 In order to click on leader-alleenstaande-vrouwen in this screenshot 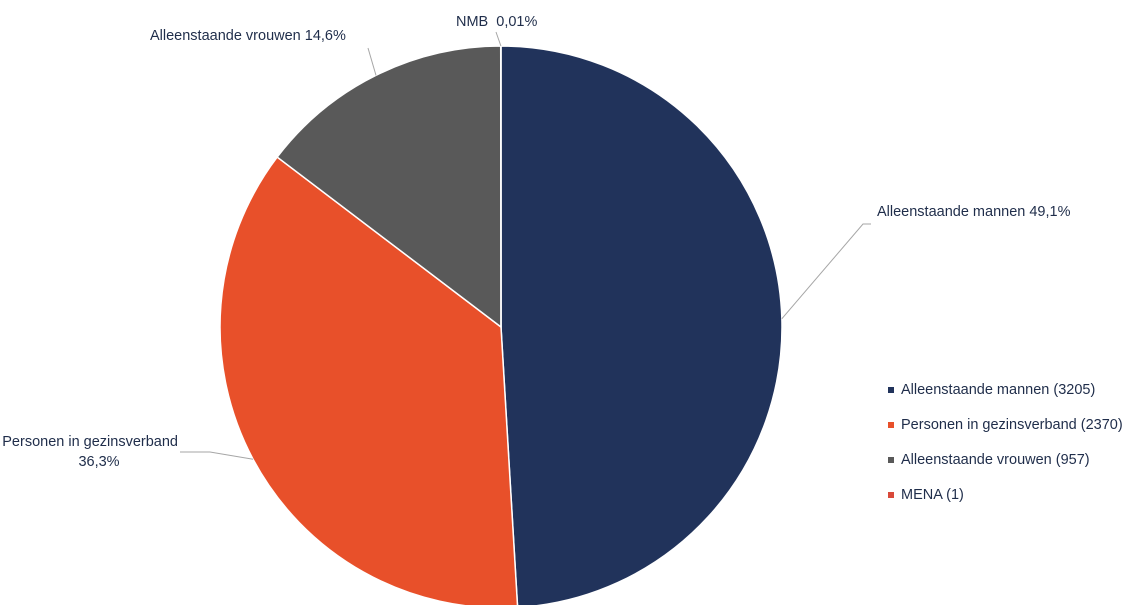, I will do `click(372, 61)`.